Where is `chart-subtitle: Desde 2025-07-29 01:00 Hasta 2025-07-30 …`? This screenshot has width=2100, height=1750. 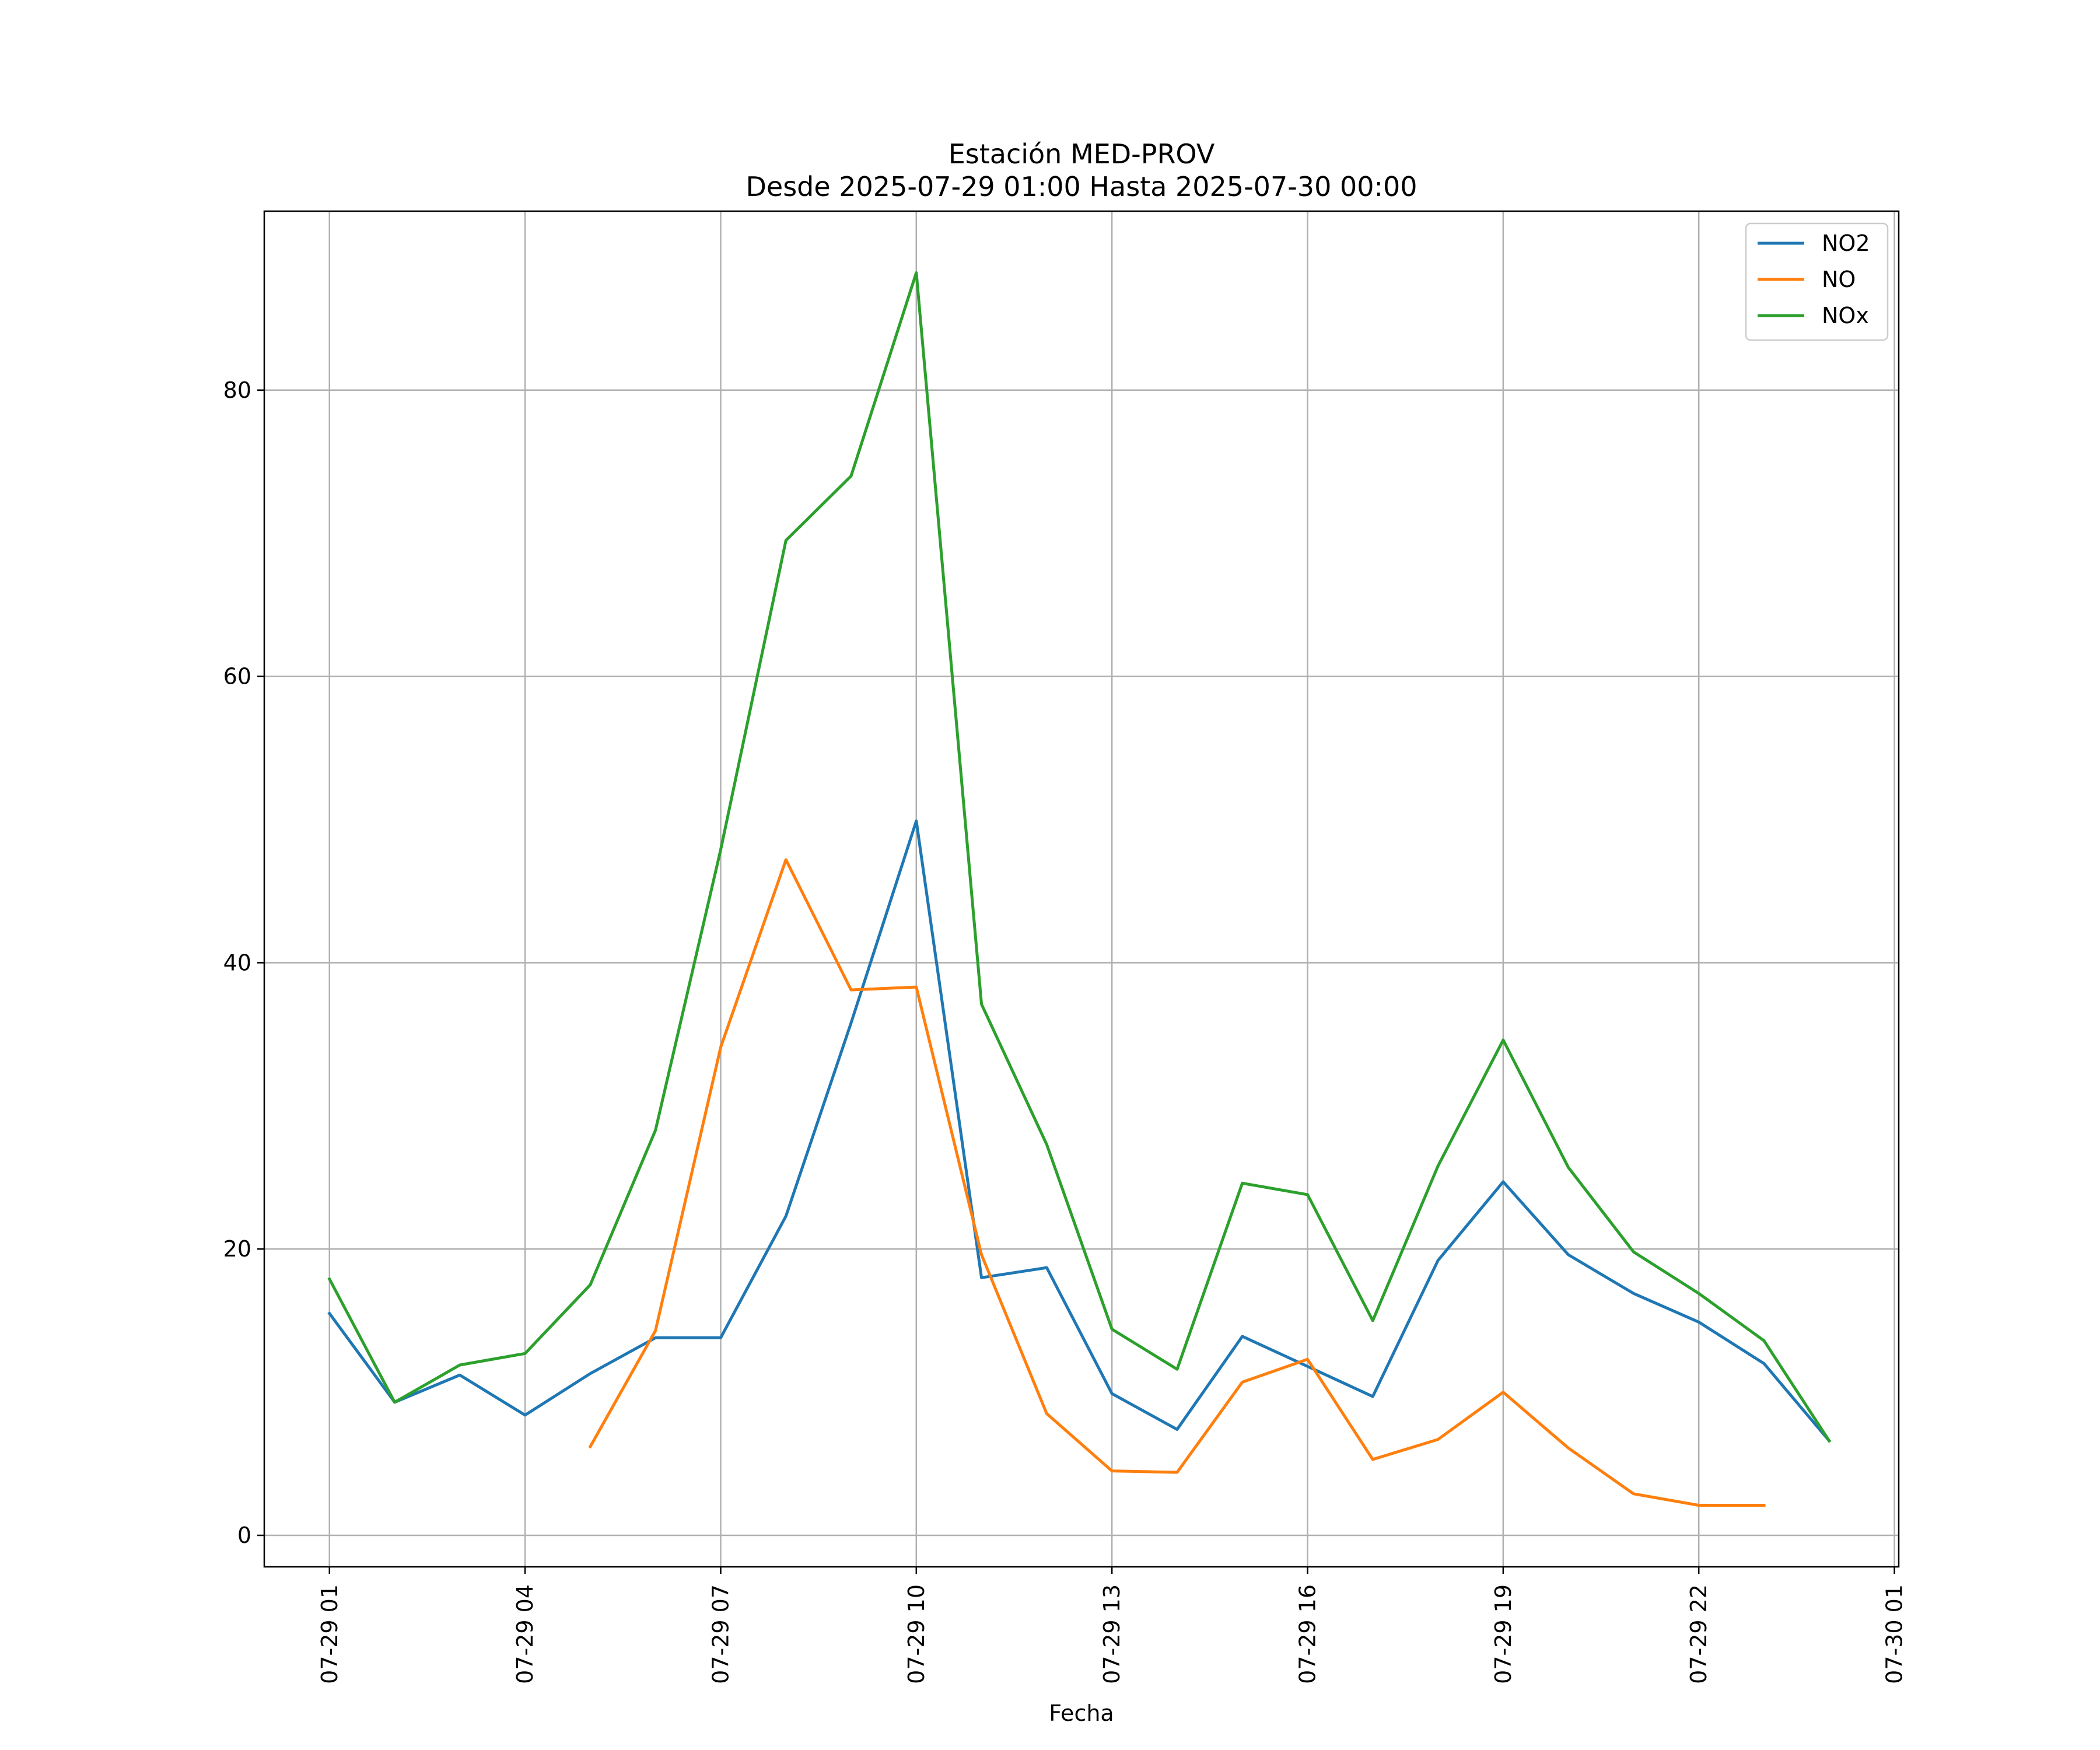
chart-subtitle: Desde 2025-07-29 01:00 Hasta 2025-07-30 … is located at coordinates (1081, 187).